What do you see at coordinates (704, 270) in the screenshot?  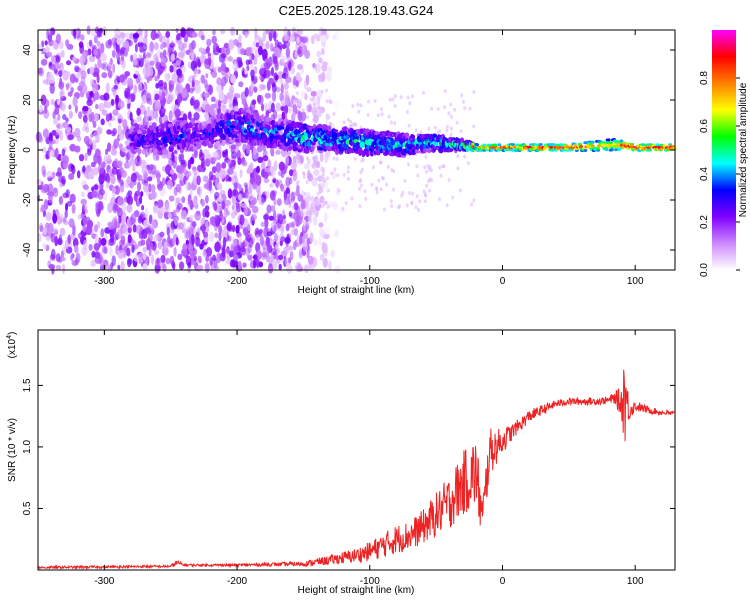 I see `colorbar-tick-label: 0.0` at bounding box center [704, 270].